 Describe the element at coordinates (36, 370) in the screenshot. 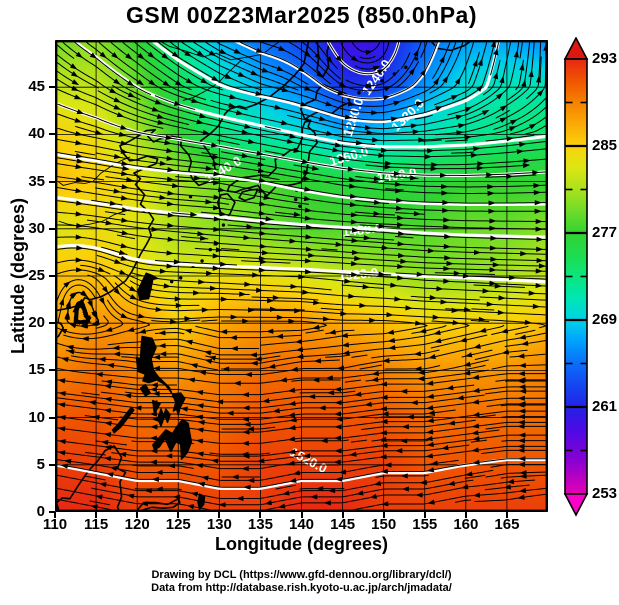

I see `y-tick-label: 15` at that location.